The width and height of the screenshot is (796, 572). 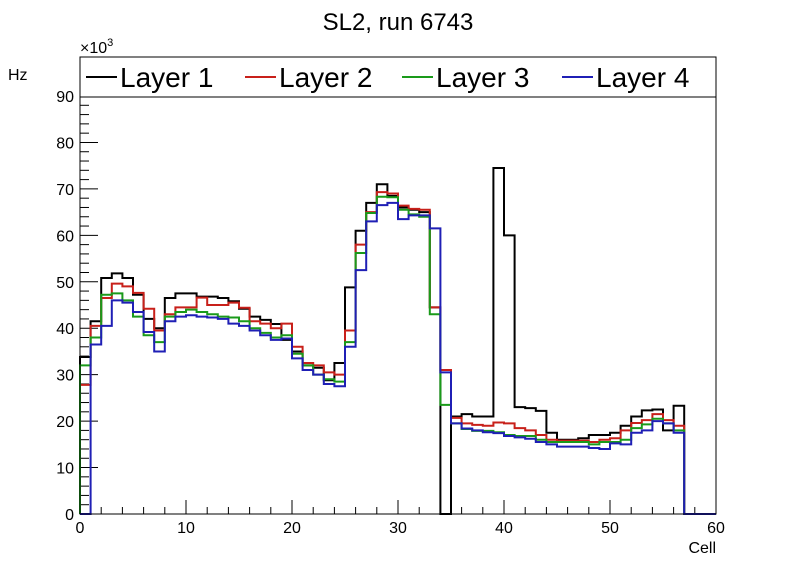 I want to click on x-tick-label: 0, so click(x=80, y=528).